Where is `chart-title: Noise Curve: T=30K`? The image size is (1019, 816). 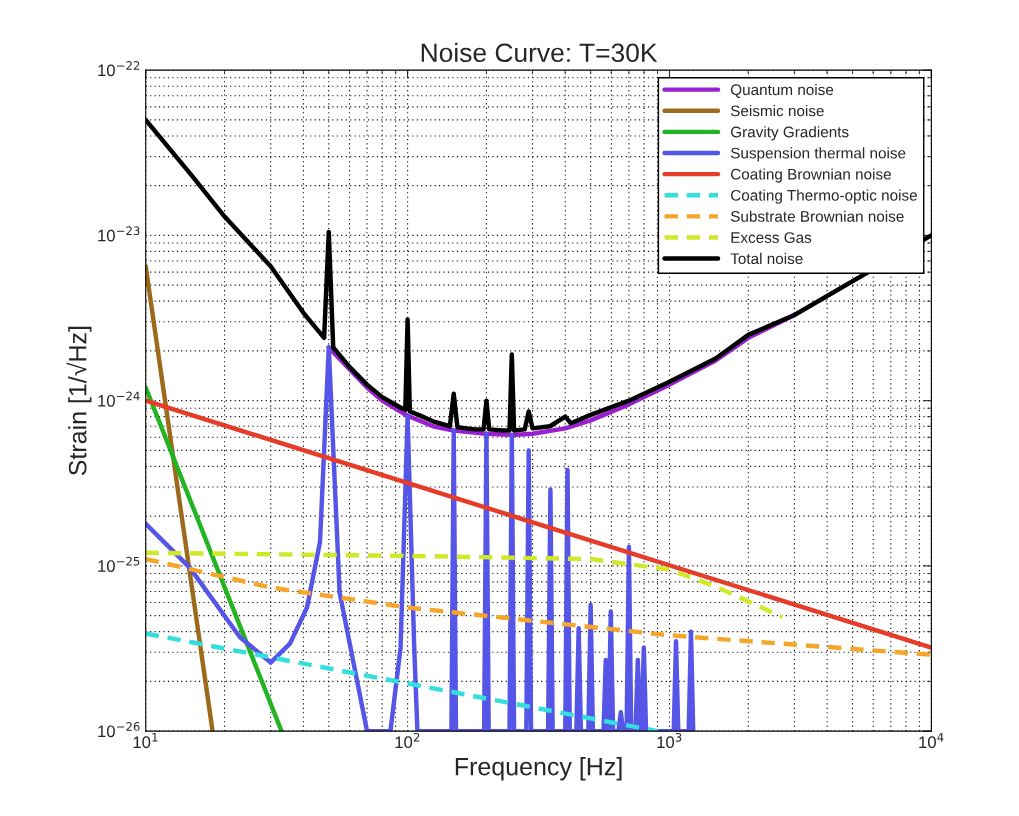
chart-title: Noise Curve: T=30K is located at coordinates (539, 52).